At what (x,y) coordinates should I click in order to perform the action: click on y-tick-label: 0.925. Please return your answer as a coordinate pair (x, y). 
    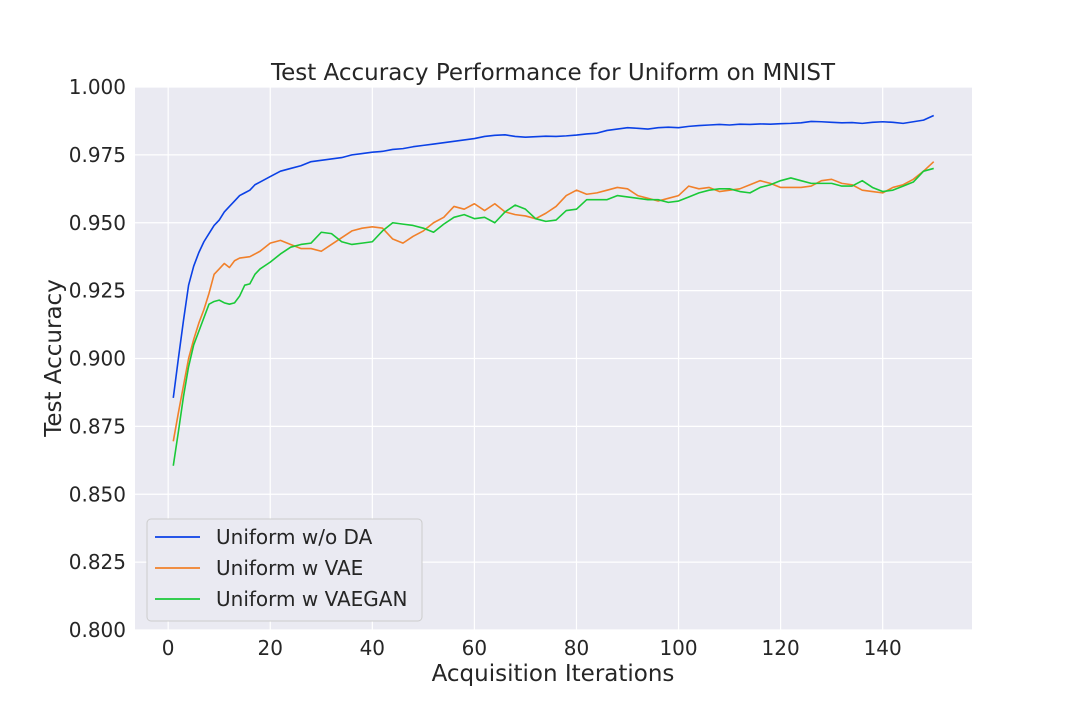
    Looking at the image, I should click on (97, 291).